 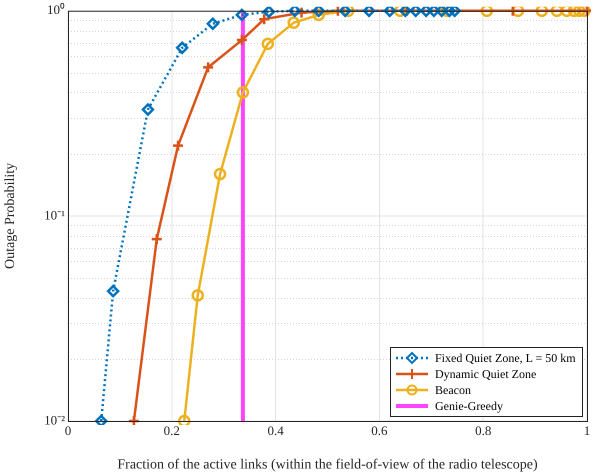 What do you see at coordinates (469, 406) in the screenshot?
I see `legend-label: Genie-Greedy` at bounding box center [469, 406].